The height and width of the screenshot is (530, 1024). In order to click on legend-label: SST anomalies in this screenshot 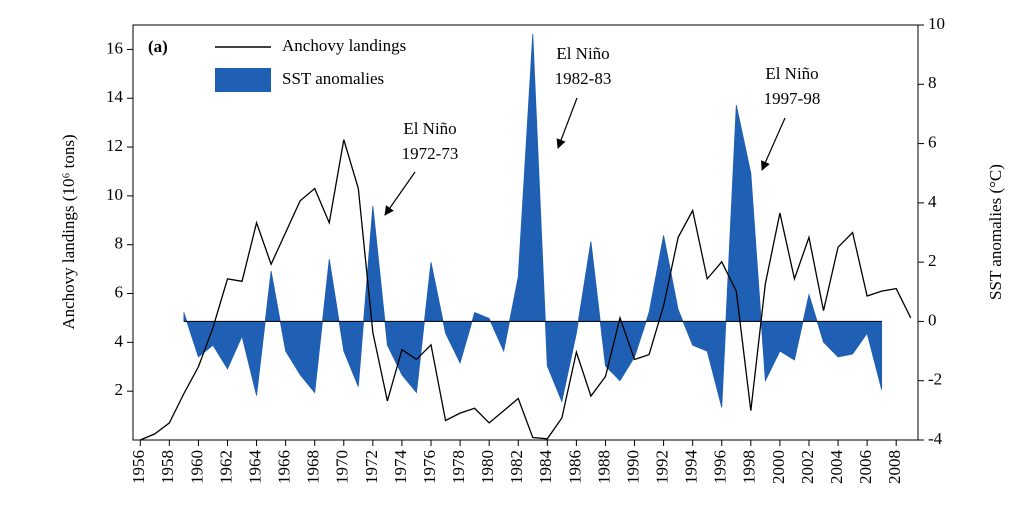, I will do `click(333, 78)`.